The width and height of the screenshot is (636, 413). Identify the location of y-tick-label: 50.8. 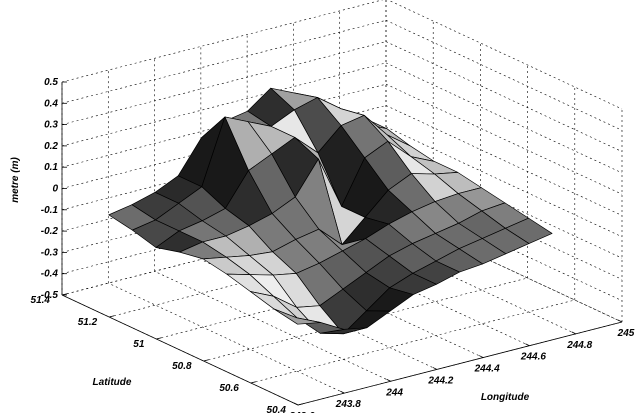
(182, 366).